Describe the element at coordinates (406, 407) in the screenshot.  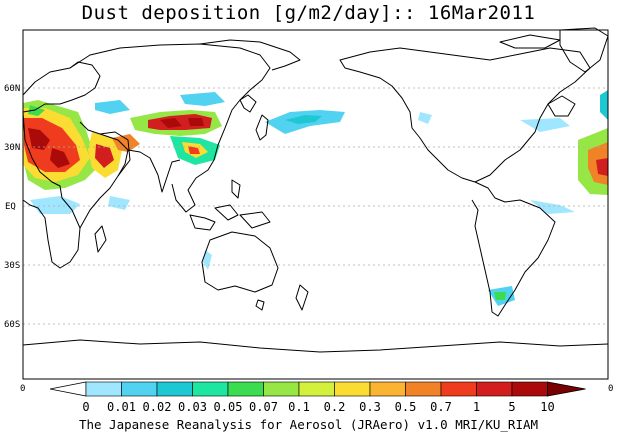
I see `colorbar-tick-label: 0.5` at that location.